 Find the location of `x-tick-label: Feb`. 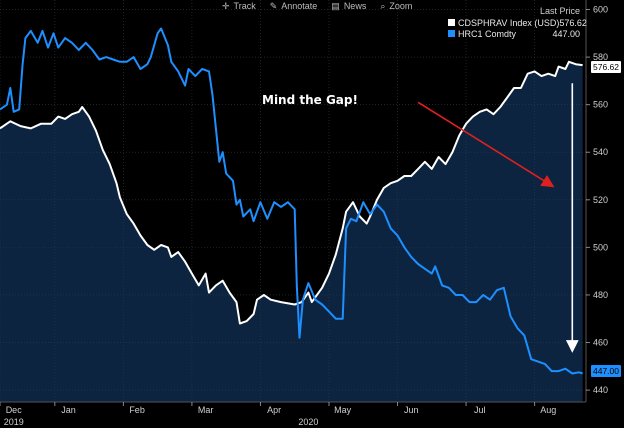

x-tick-label: Feb is located at coordinates (137, 410).